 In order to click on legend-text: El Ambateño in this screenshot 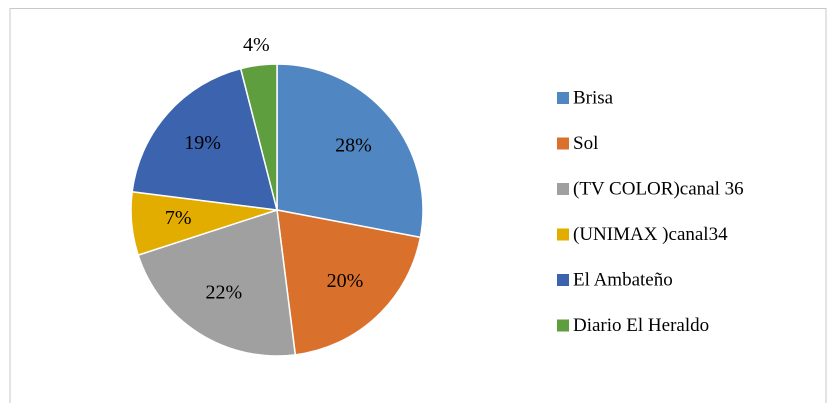, I will do `click(623, 279)`.